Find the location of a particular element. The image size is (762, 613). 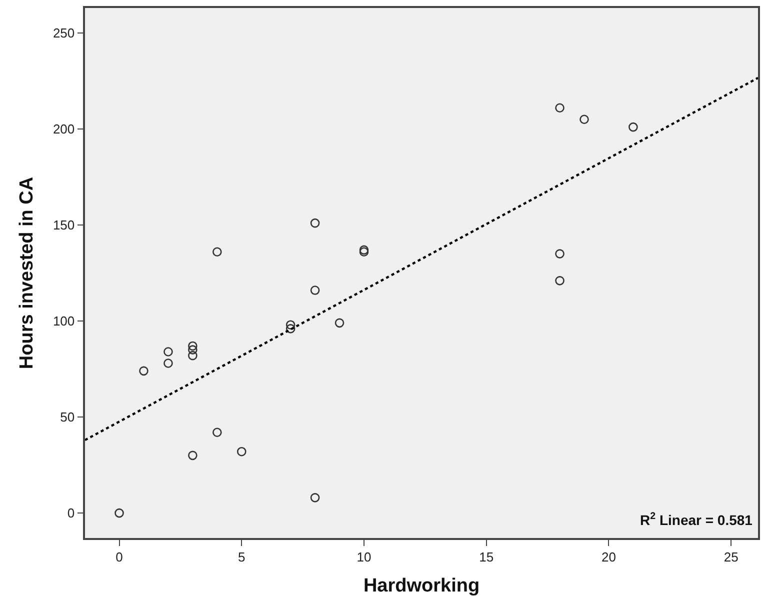

y-tick-label: 0 is located at coordinates (71, 513).